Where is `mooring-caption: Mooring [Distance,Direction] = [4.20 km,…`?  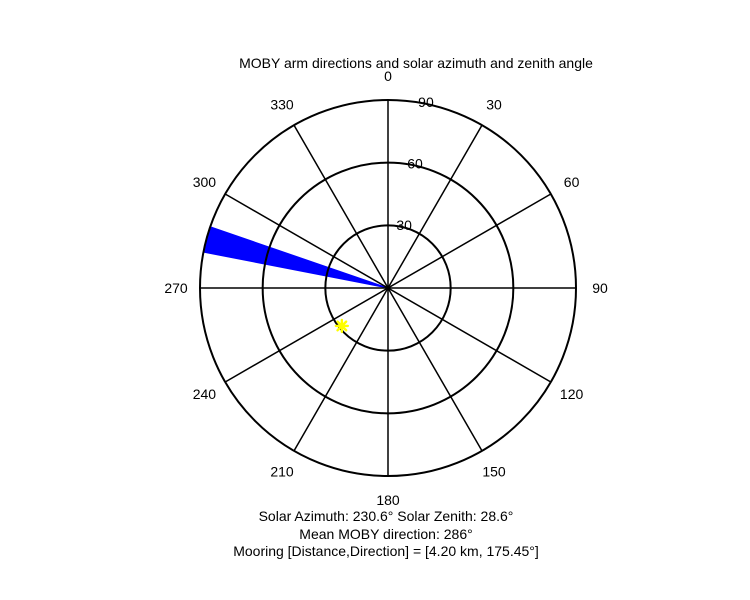
mooring-caption: Mooring [Distance,Direction] = [4.20 km,… is located at coordinates (386, 551).